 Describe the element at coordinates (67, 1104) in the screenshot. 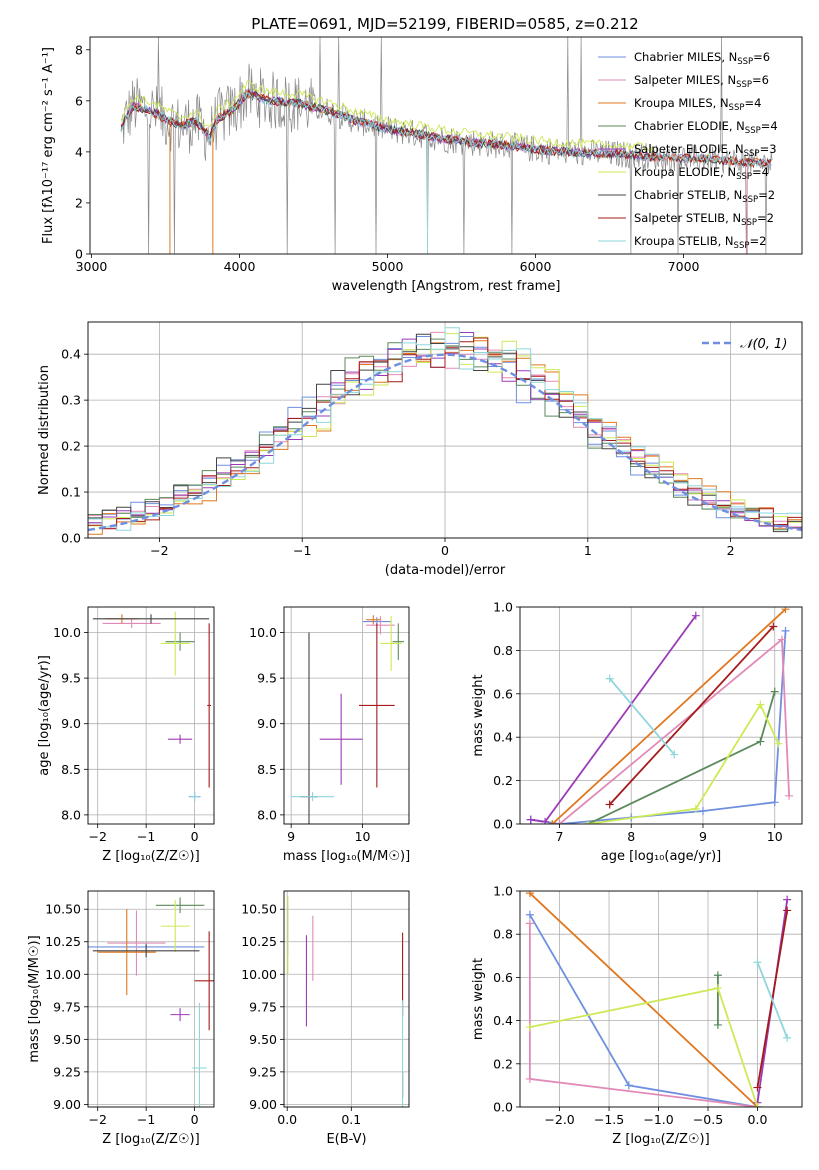

I see `y-tick-label: 9.00` at that location.